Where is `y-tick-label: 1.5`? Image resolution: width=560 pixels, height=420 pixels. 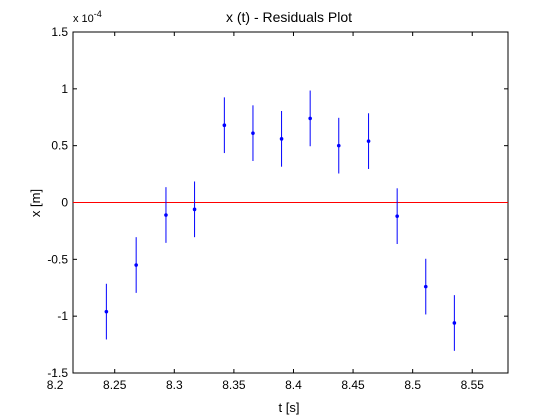 y-tick-label: 1.5 is located at coordinates (59, 32).